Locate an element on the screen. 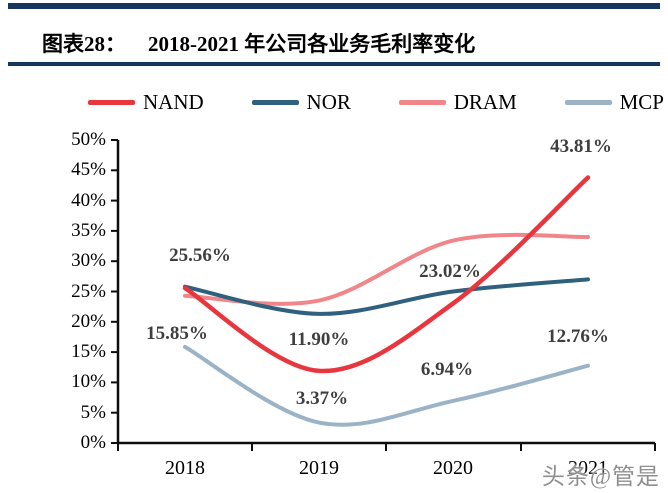 This screenshot has height=493, width=668. y-tick-label: 50% is located at coordinates (88, 139).